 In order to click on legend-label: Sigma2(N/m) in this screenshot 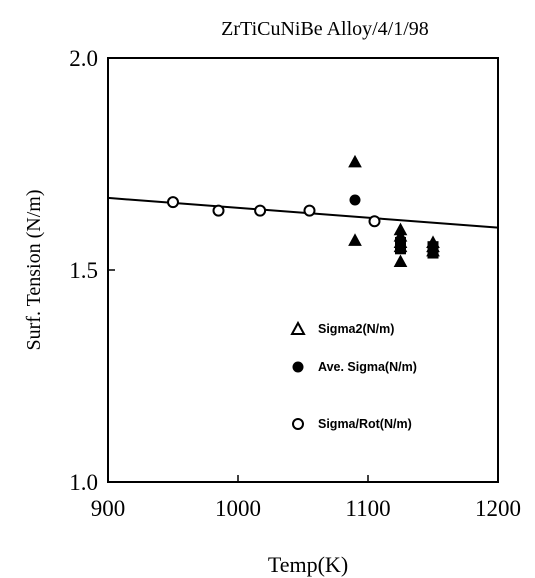, I will do `click(356, 329)`.